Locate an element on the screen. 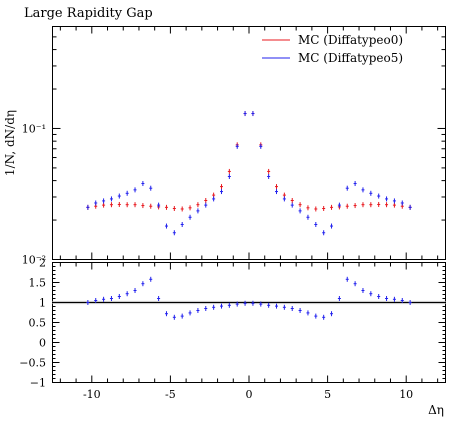 This screenshot has height=422, width=461. ratio-y-tick-label: 2 is located at coordinates (42, 263).